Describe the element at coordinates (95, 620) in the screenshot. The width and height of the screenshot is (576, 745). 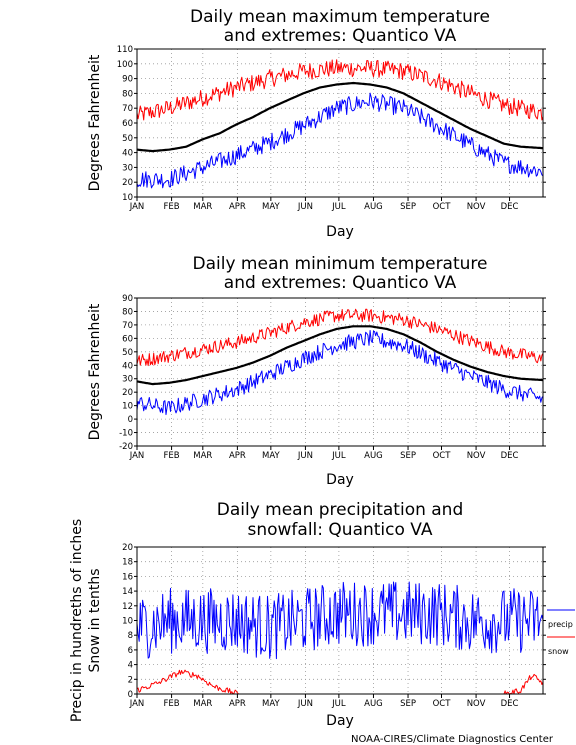
I see `y-axis-label: Snow in tenths` at that location.